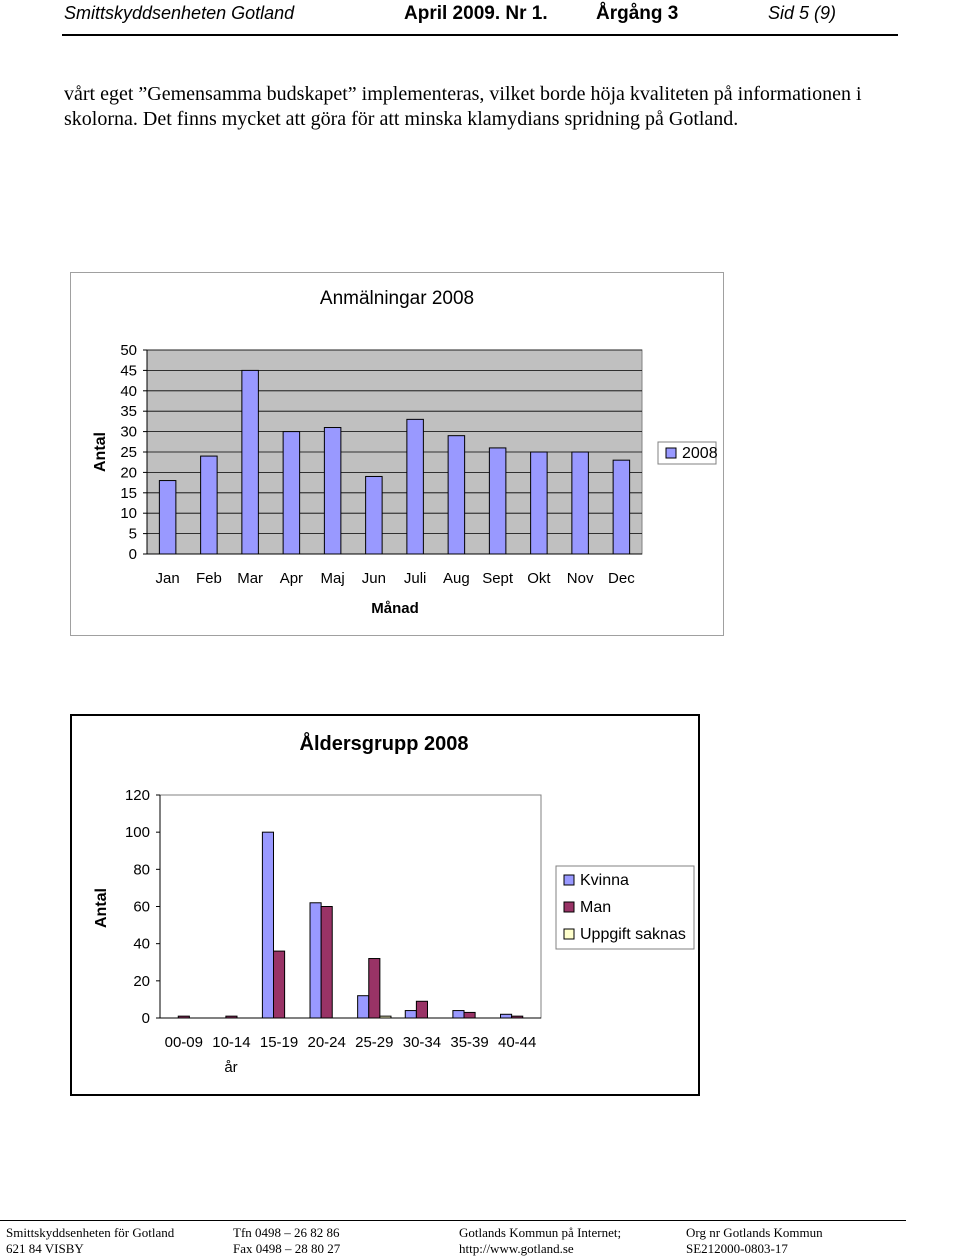 The height and width of the screenshot is (1259, 960). I want to click on y-tick-label: 100, so click(137, 832).